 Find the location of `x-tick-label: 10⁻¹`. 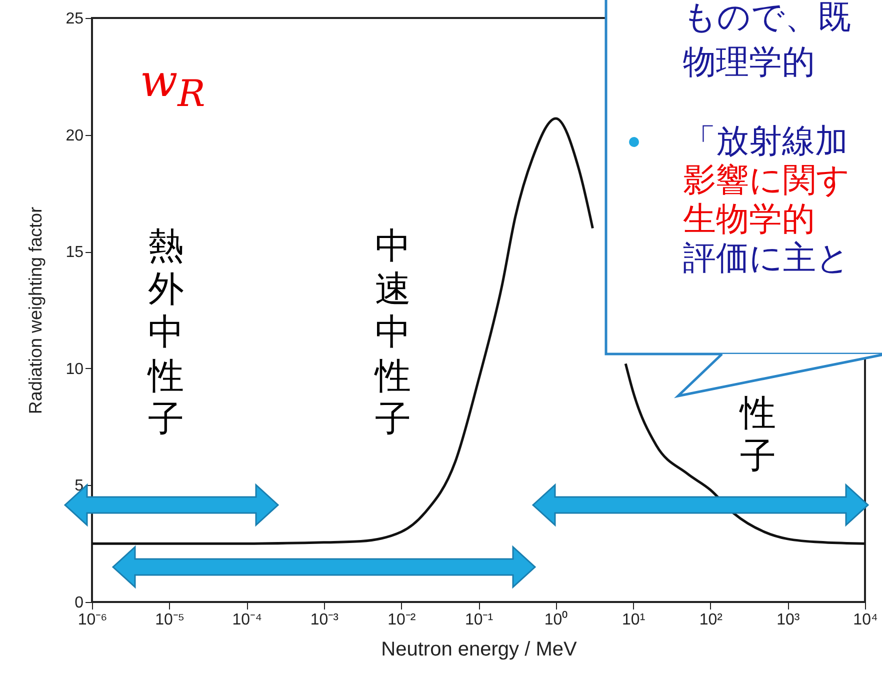

x-tick-label: 10⁻¹ is located at coordinates (479, 620).